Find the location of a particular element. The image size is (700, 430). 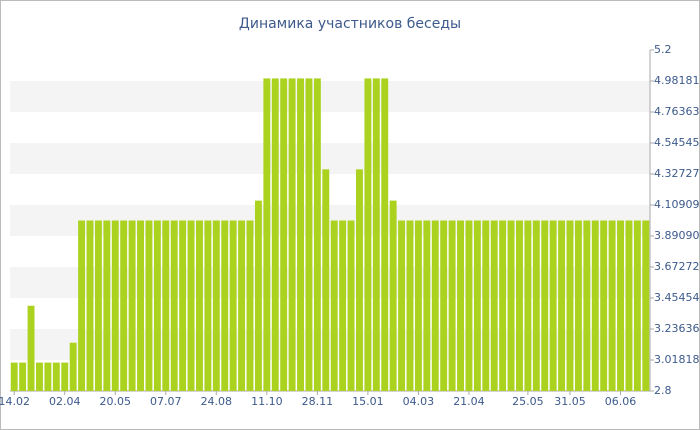

x-tick-label: 25.05 is located at coordinates (528, 401).